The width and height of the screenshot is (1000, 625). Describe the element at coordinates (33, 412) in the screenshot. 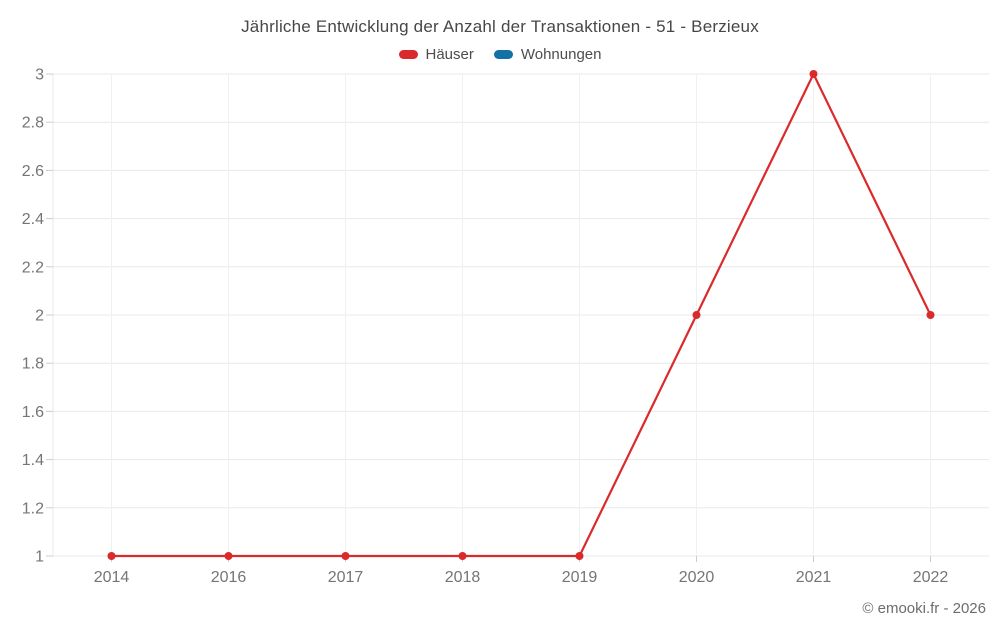

I see `y-axis-label: 1.6` at that location.